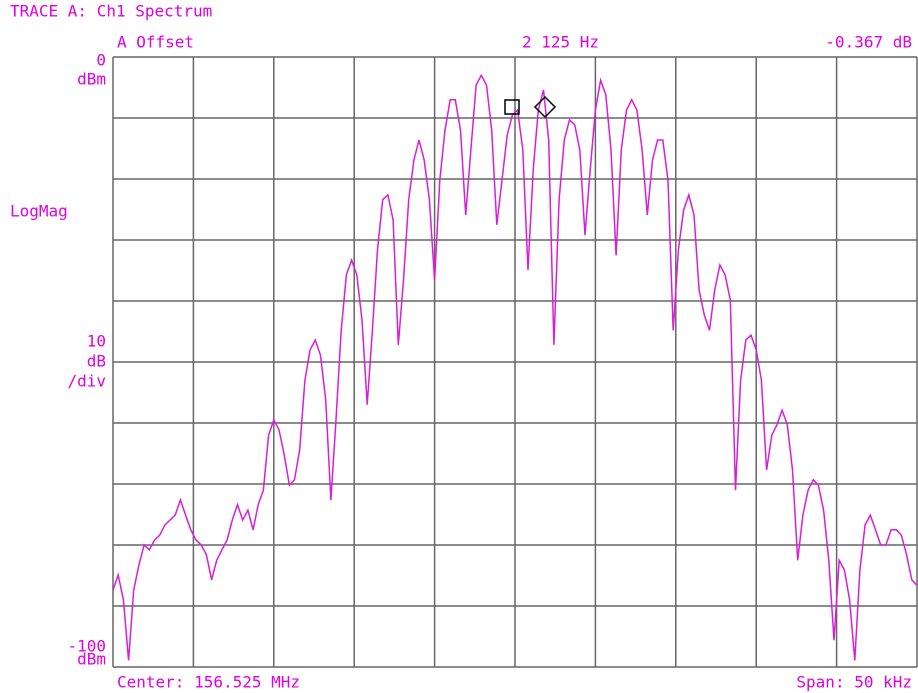 Image resolution: width=918 pixels, height=693 pixels. What do you see at coordinates (854, 682) in the screenshot?
I see `span: Span: 50 kHz` at bounding box center [854, 682].